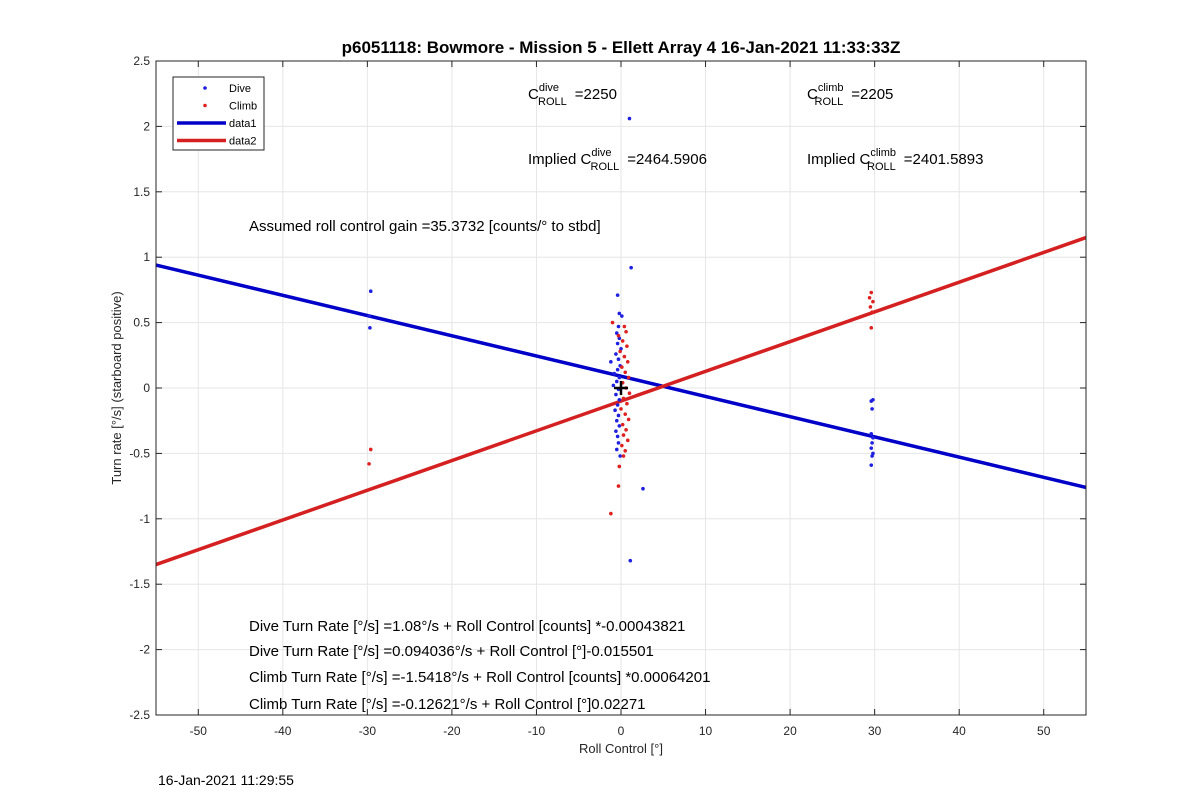  What do you see at coordinates (139, 453) in the screenshot?
I see `y-tick-label: -0.5` at bounding box center [139, 453].